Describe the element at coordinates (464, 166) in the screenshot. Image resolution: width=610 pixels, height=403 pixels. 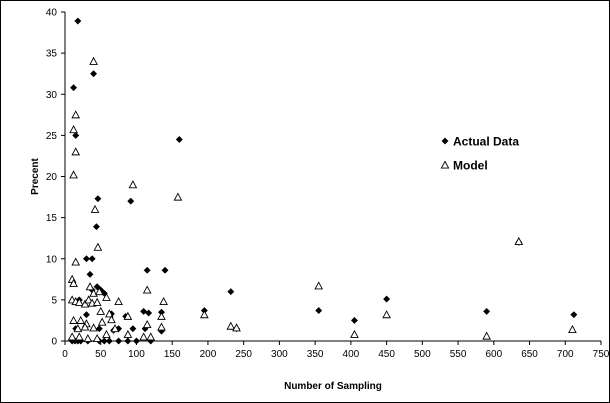
I see `legend-item-model: Model` at that location.